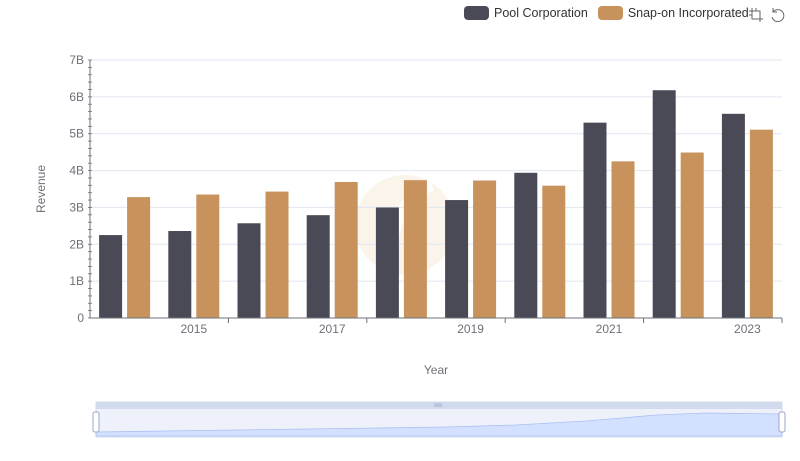 The width and height of the screenshot is (800, 461). What do you see at coordinates (609, 329) in the screenshot?
I see `x-tick-label: 2021` at bounding box center [609, 329].